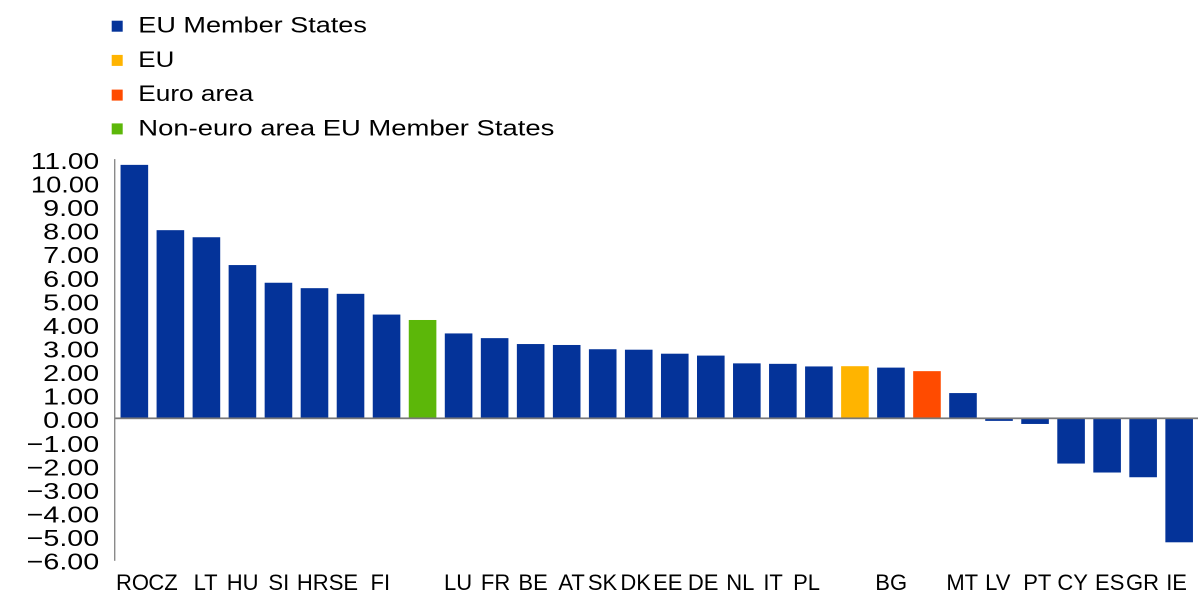 Image resolution: width=1200 pixels, height=600 pixels. I want to click on svg-text: 6.00, so click(71, 279).